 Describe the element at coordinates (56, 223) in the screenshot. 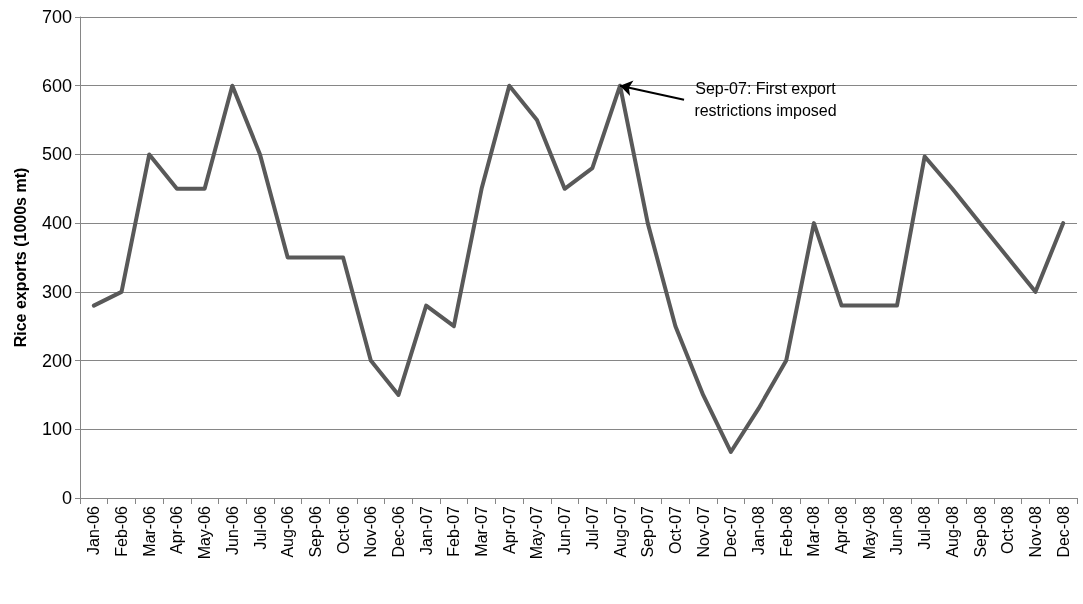

I see `y-tick-label: 400` at that location.